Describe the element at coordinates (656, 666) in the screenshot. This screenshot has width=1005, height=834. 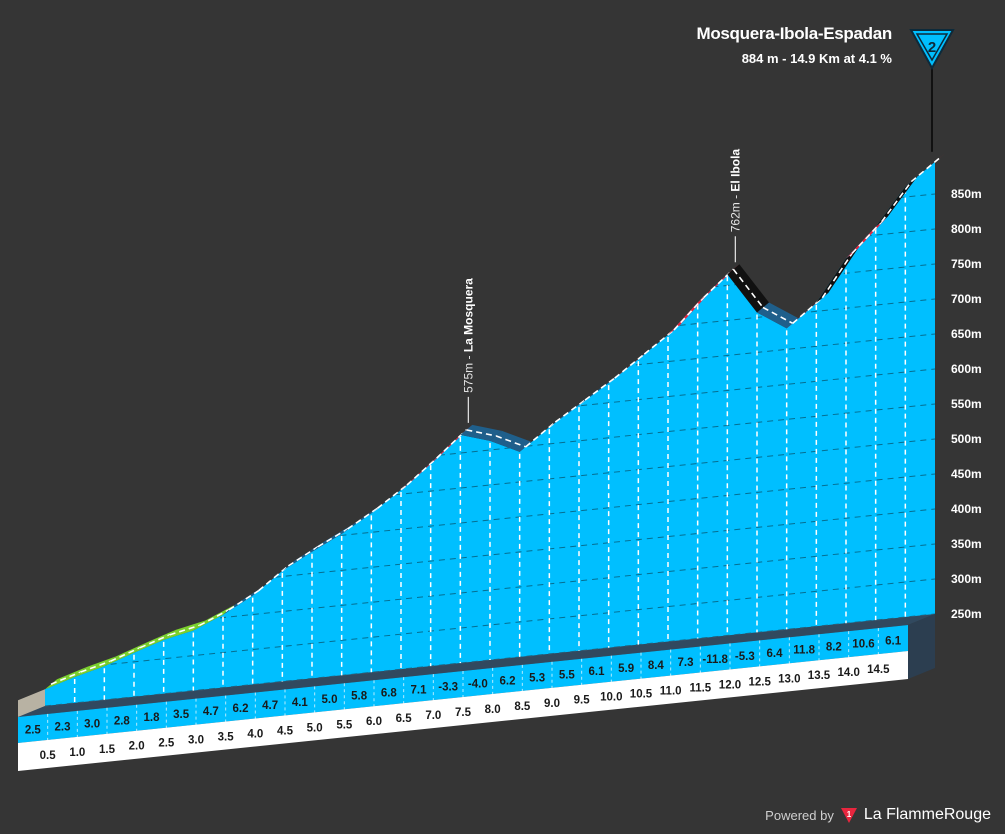
I see `gradient-label: 8.4` at that location.